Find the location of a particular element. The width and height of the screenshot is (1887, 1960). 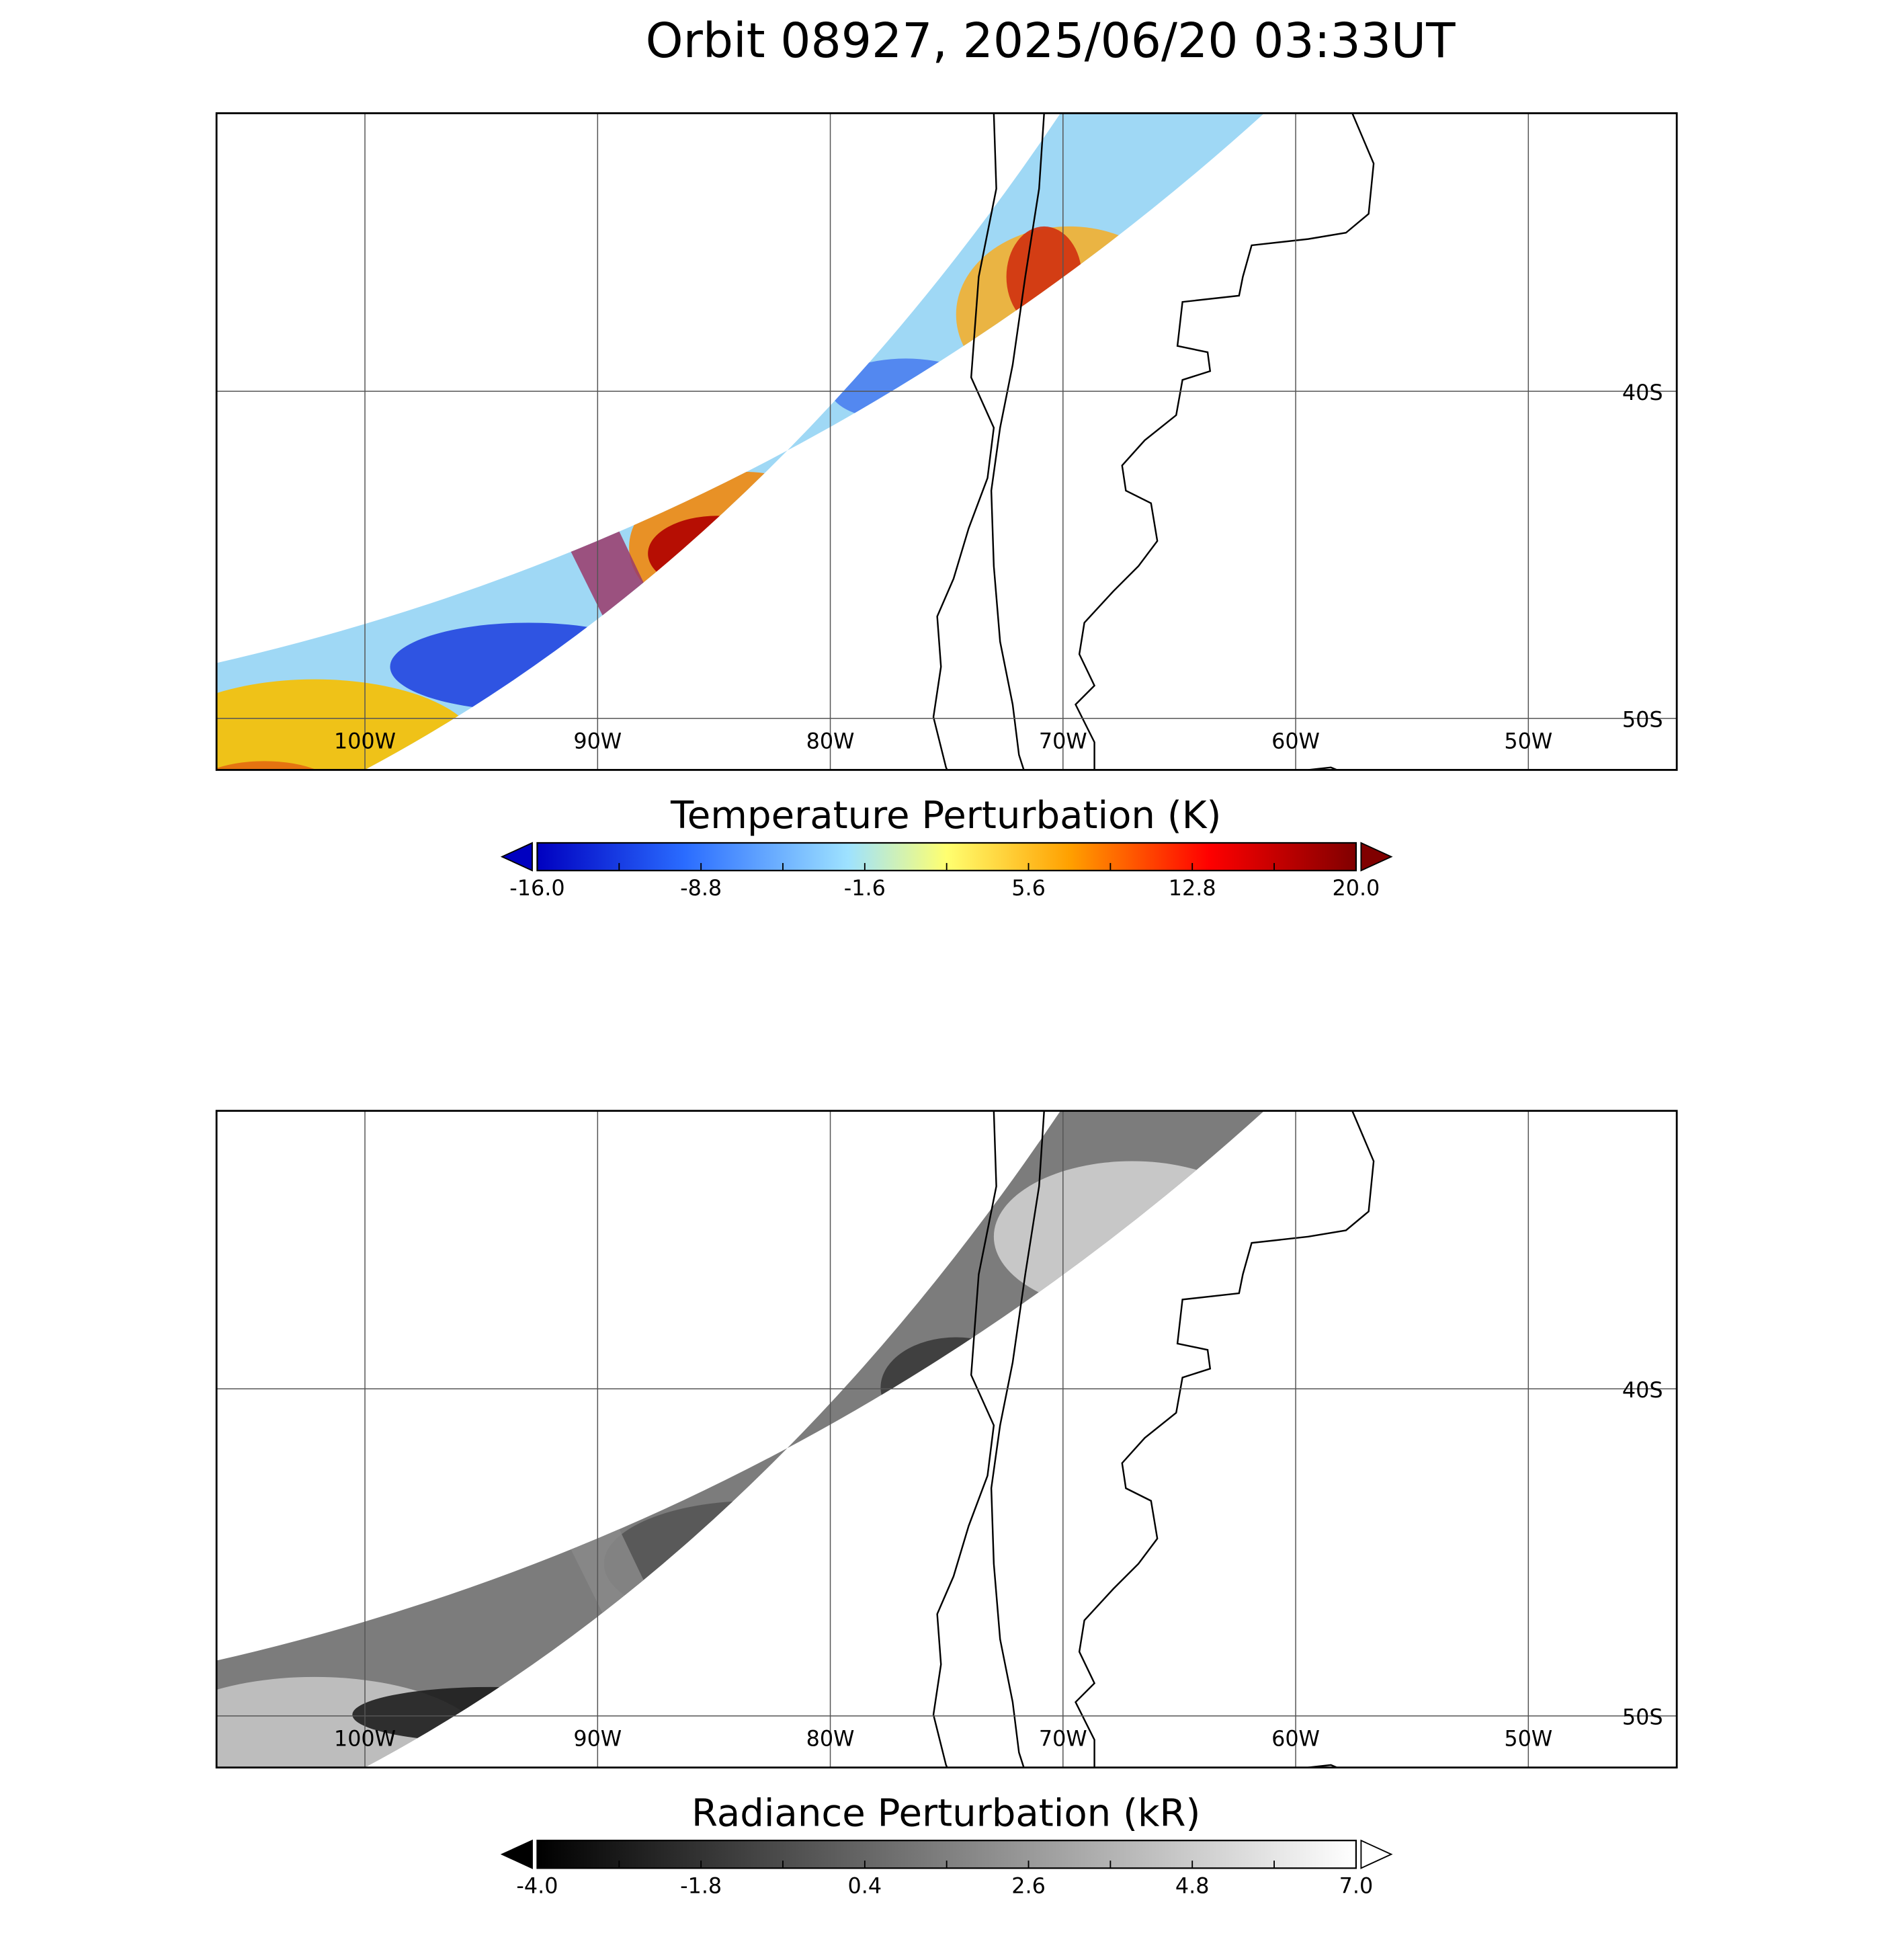

colorbar-tick-label: 20.0 is located at coordinates (1356, 888).